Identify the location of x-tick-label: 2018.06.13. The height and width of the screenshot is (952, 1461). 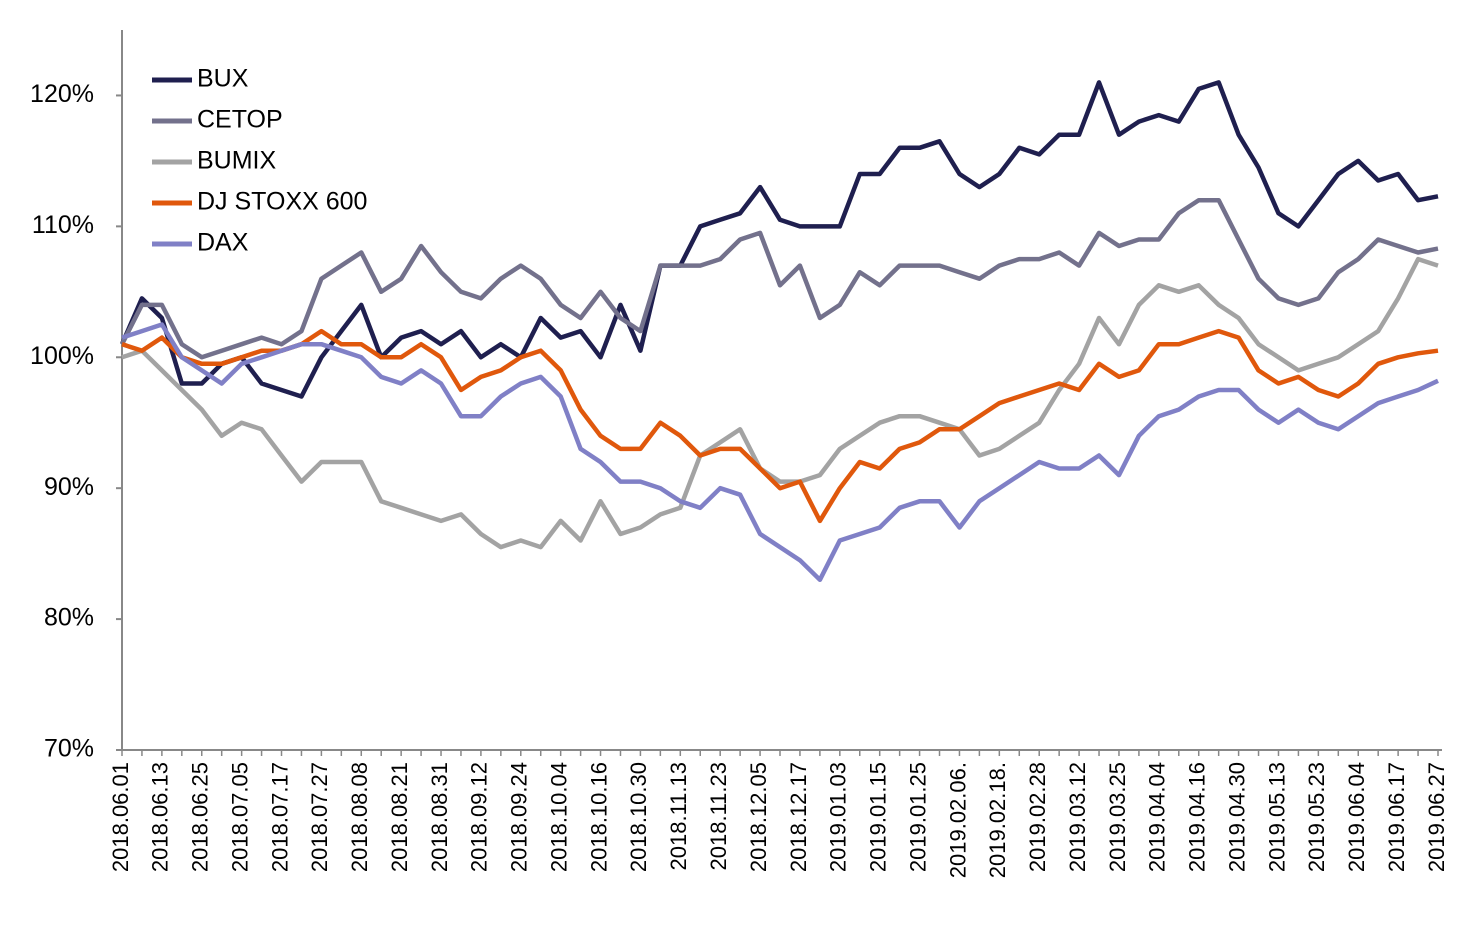
(160, 817).